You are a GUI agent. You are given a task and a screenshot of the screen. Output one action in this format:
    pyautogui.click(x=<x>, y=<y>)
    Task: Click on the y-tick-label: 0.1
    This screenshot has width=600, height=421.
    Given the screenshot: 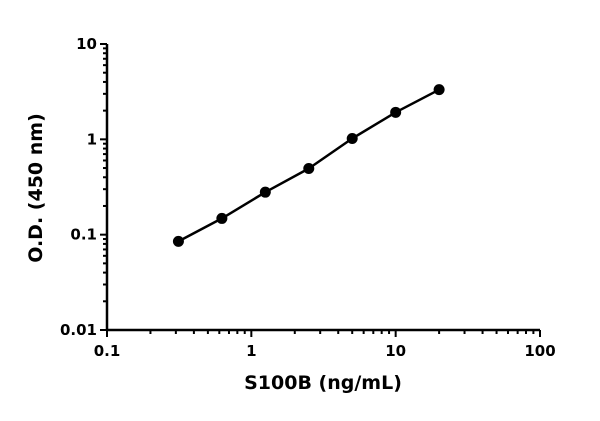 What is the action you would take?
    pyautogui.click(x=83, y=235)
    